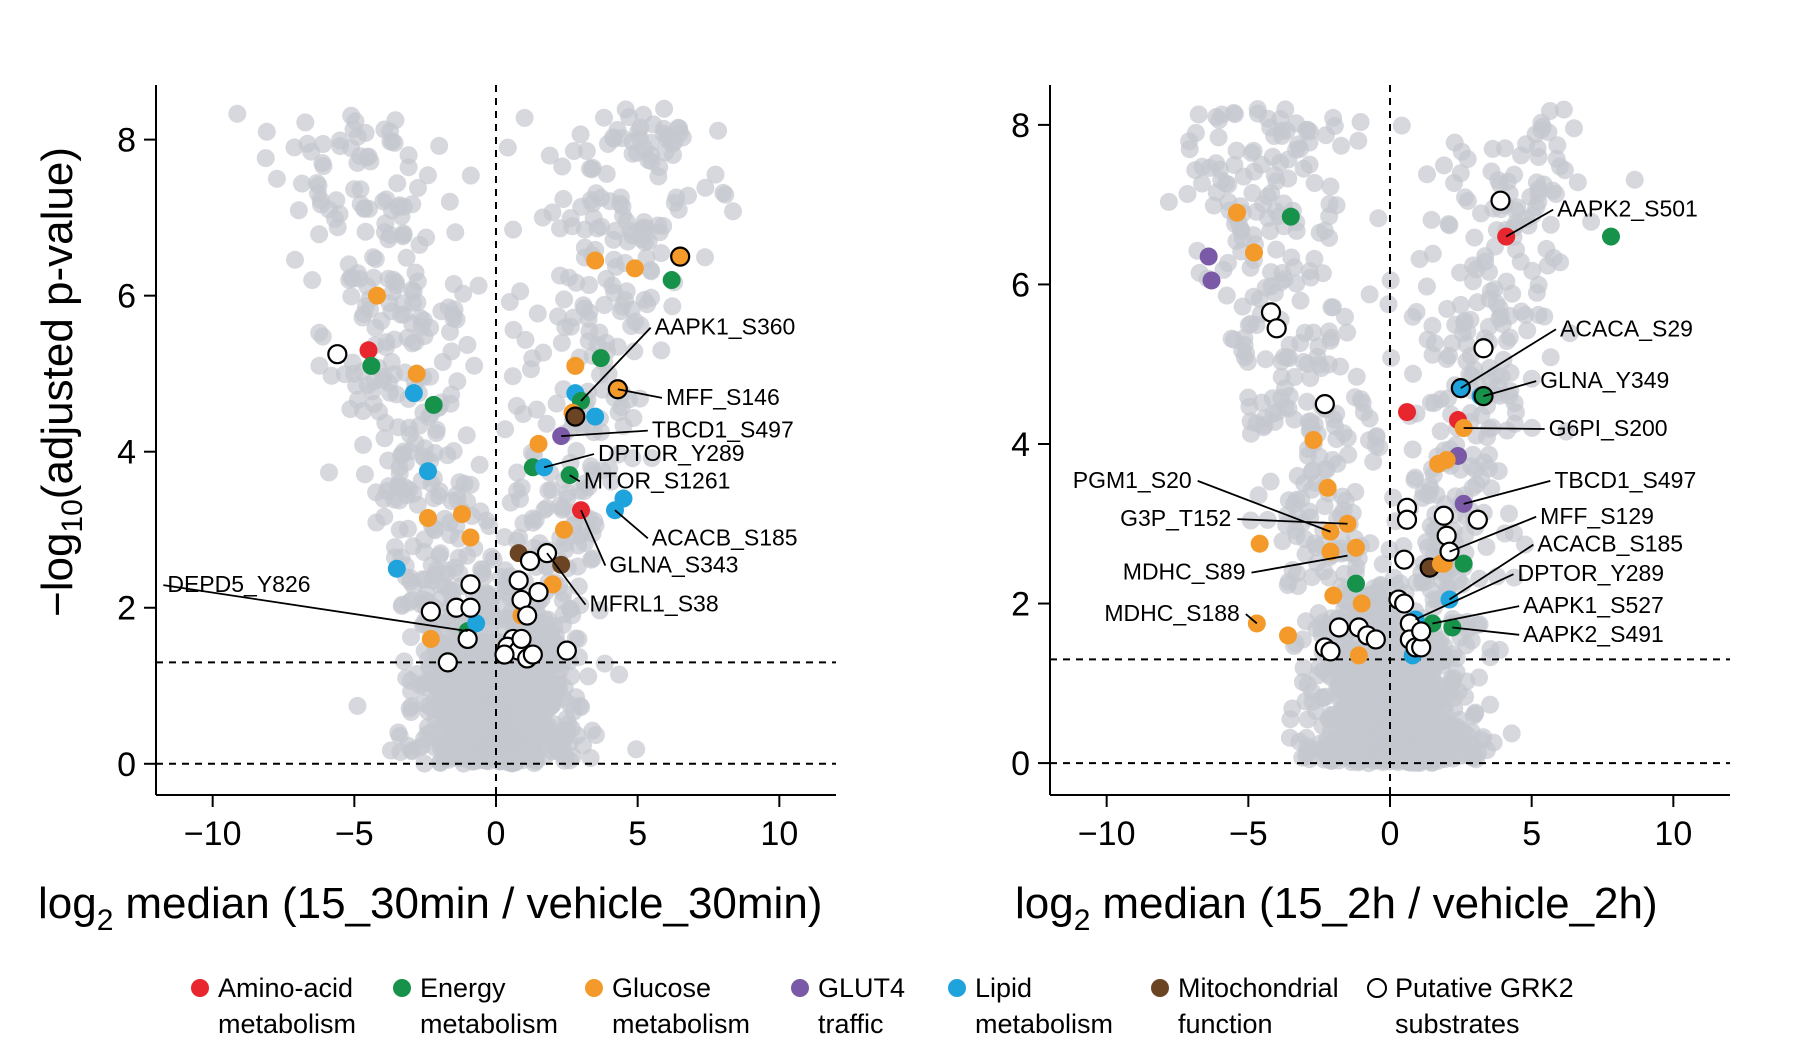  I want to click on legend-label-line2: traffic, so click(851, 1024).